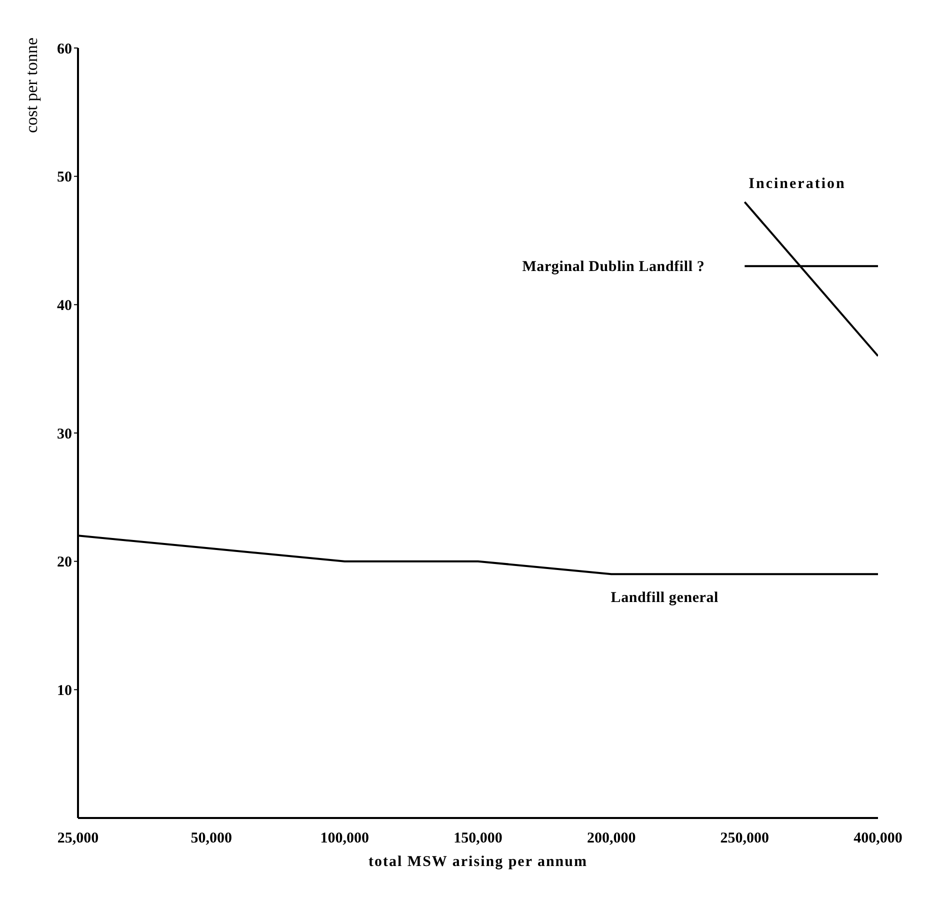  What do you see at coordinates (664, 598) in the screenshot?
I see `series-label: Landfill general` at bounding box center [664, 598].